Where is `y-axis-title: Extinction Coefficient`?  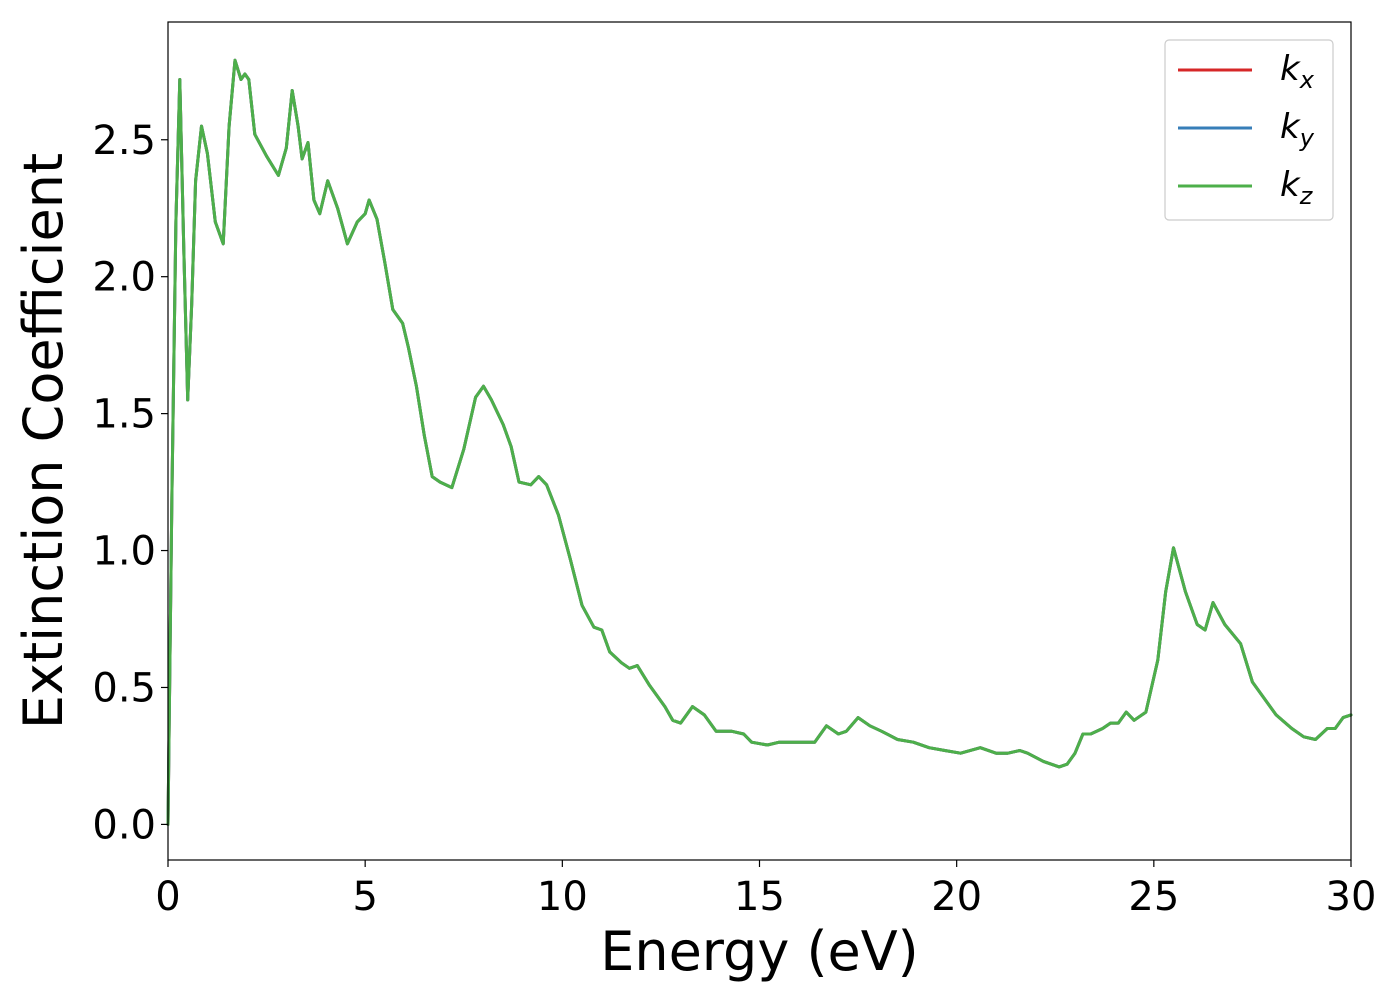
y-axis-title: Extinction Coefficient is located at coordinates (43, 441).